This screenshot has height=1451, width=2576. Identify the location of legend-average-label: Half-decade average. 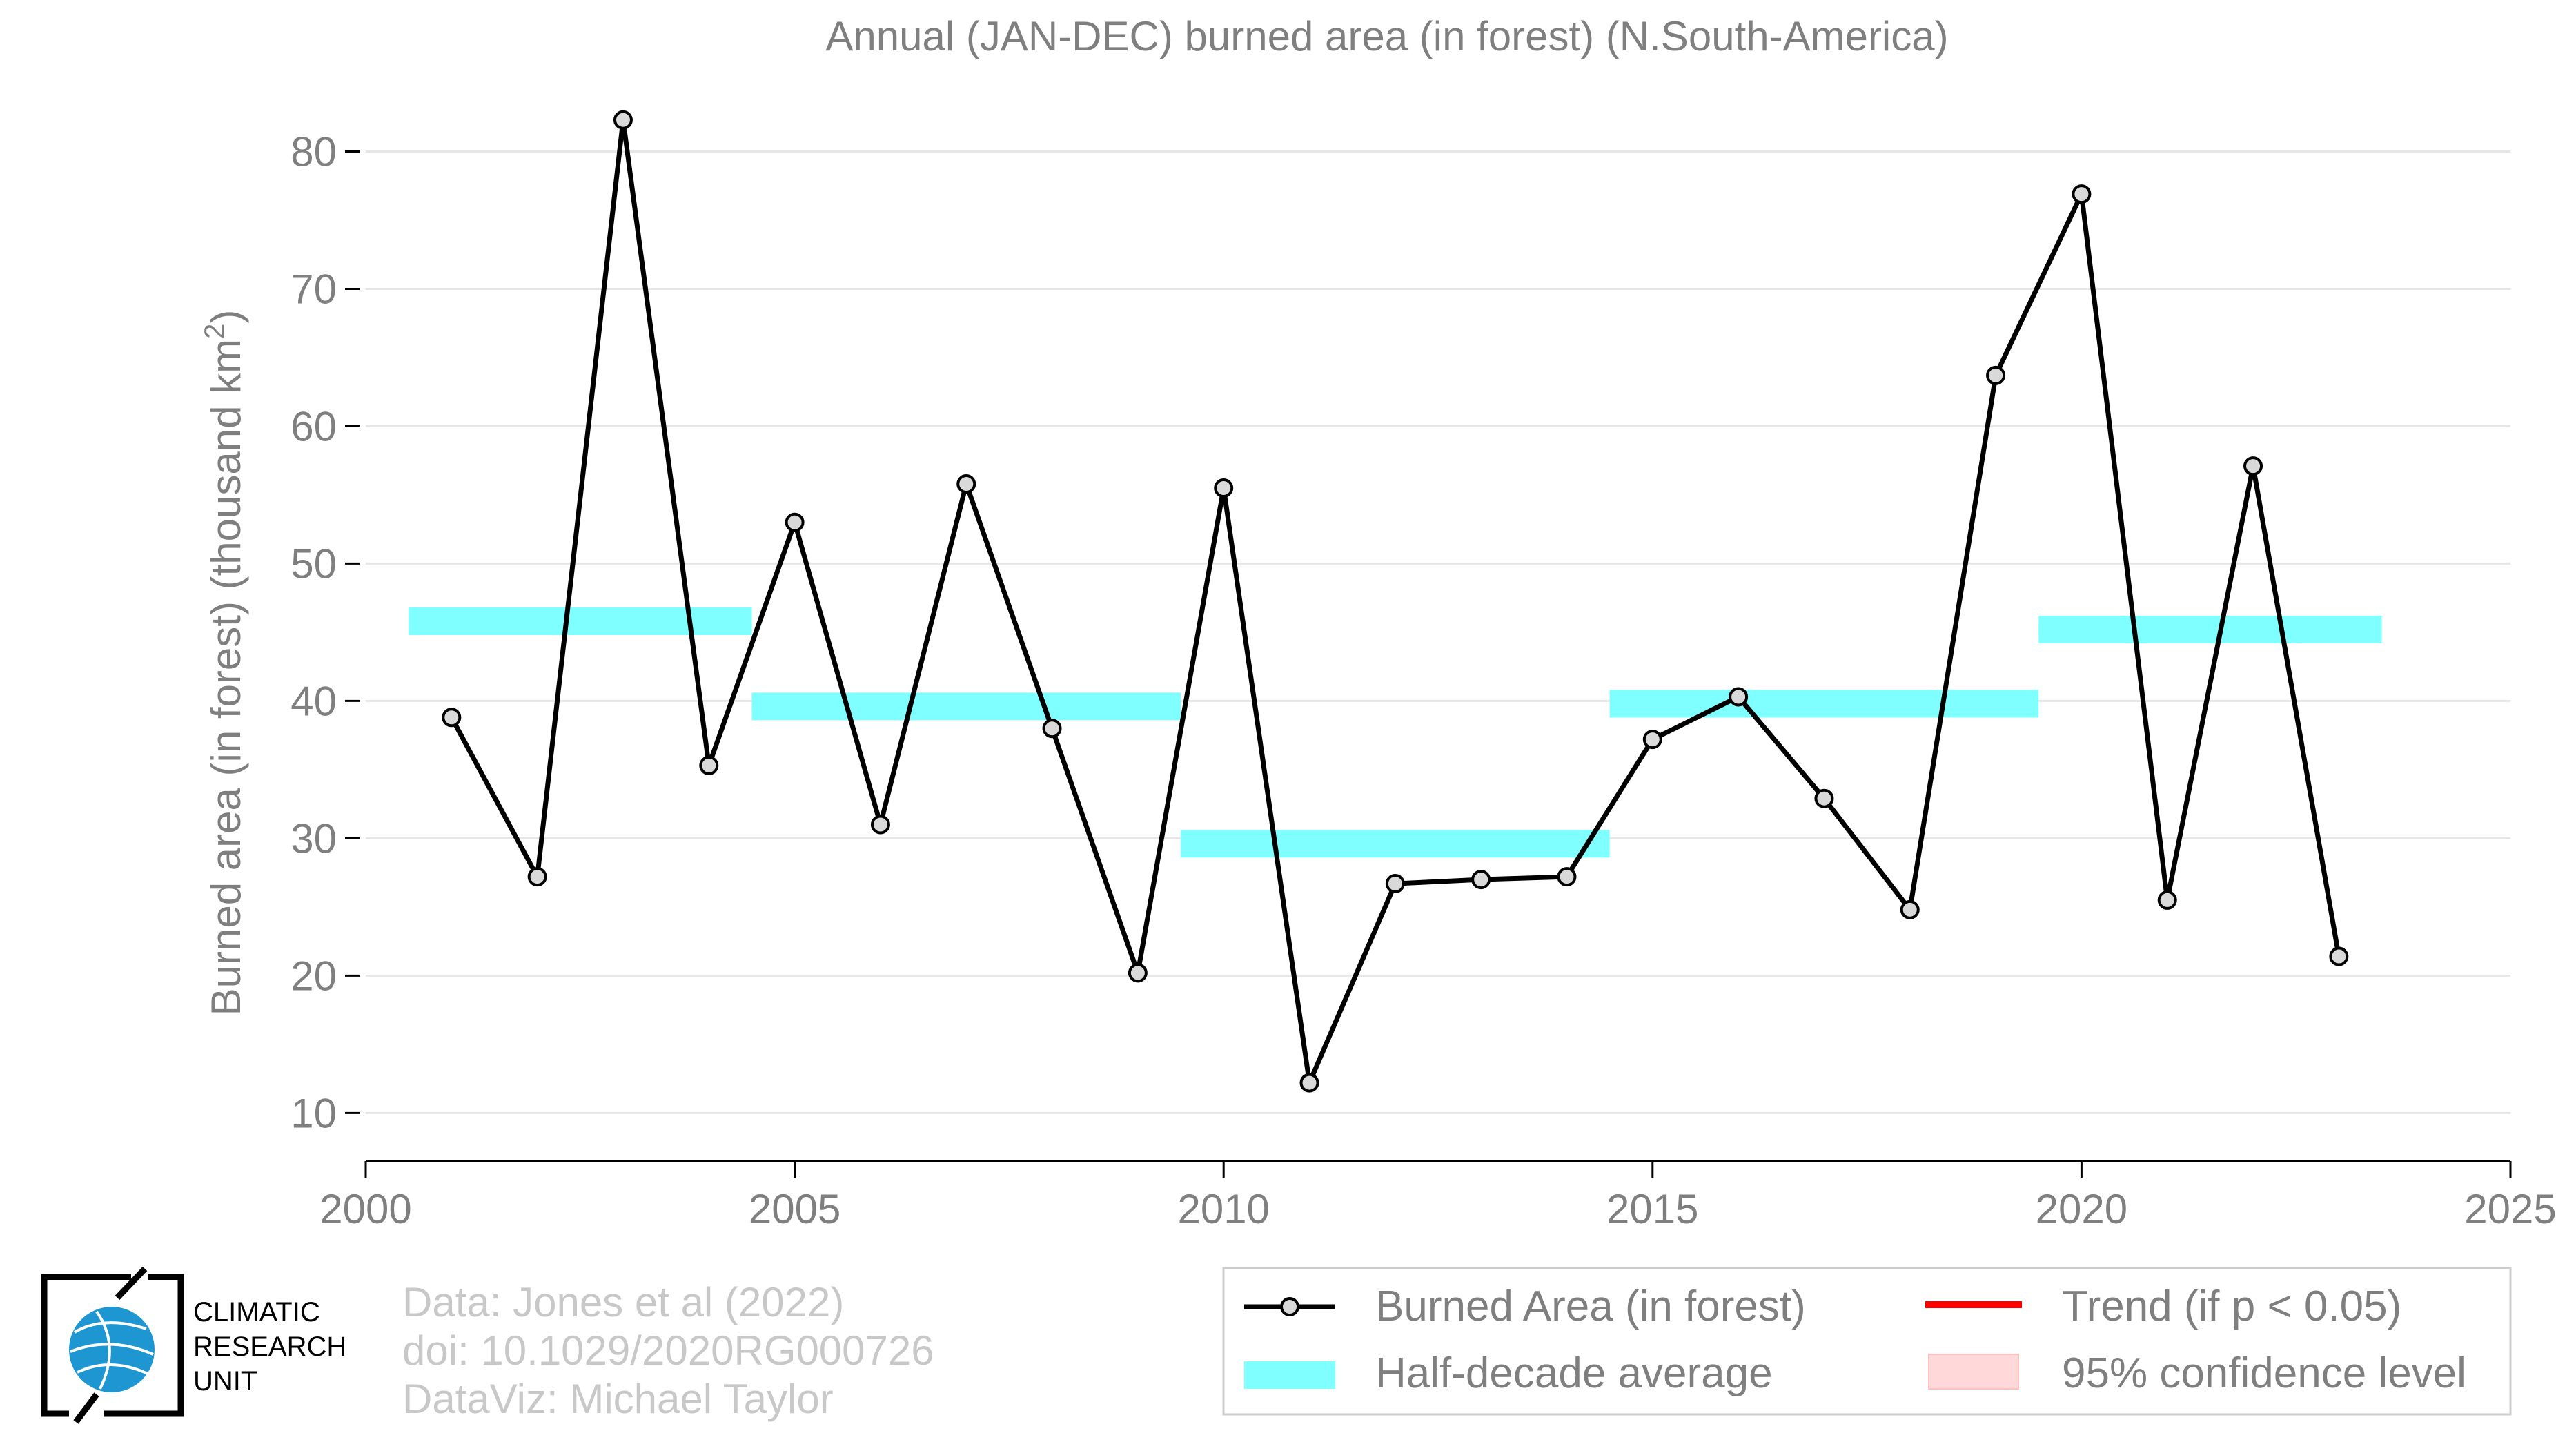
(1574, 1373).